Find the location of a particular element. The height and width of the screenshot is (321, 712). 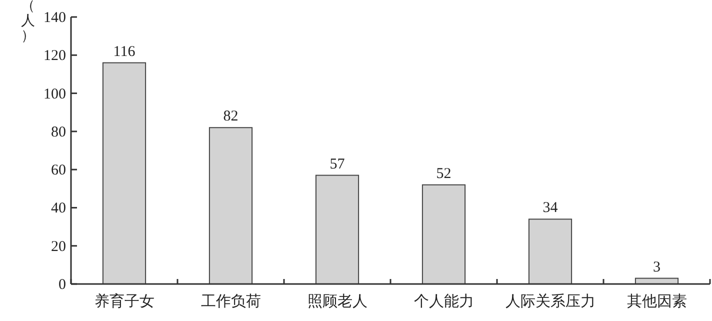

x-tick-label: 其他因素 is located at coordinates (656, 301).